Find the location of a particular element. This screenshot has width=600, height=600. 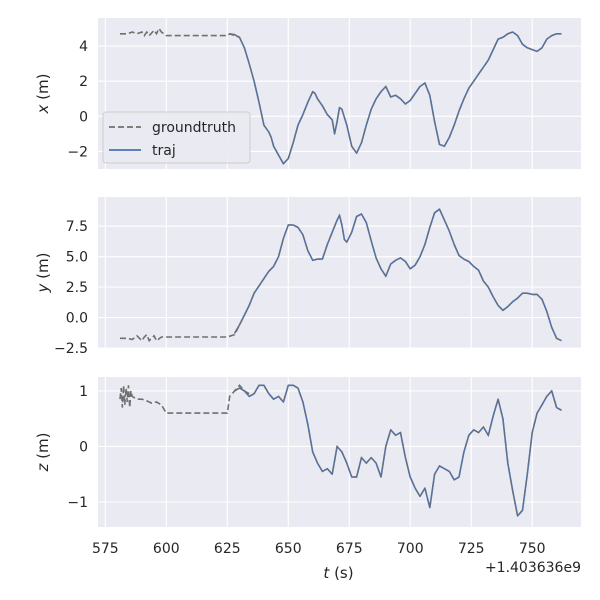

x-axis-label: t (s) is located at coordinates (338, 573).